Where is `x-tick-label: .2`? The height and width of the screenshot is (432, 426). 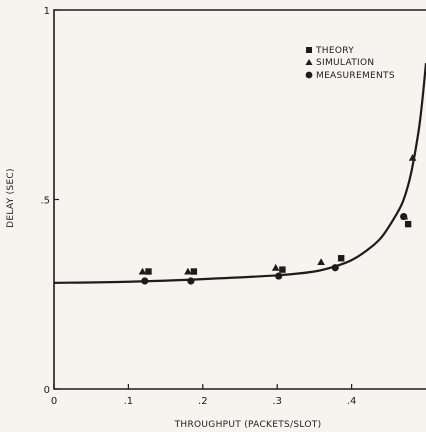
x-tick-label: .2 is located at coordinates (203, 401).